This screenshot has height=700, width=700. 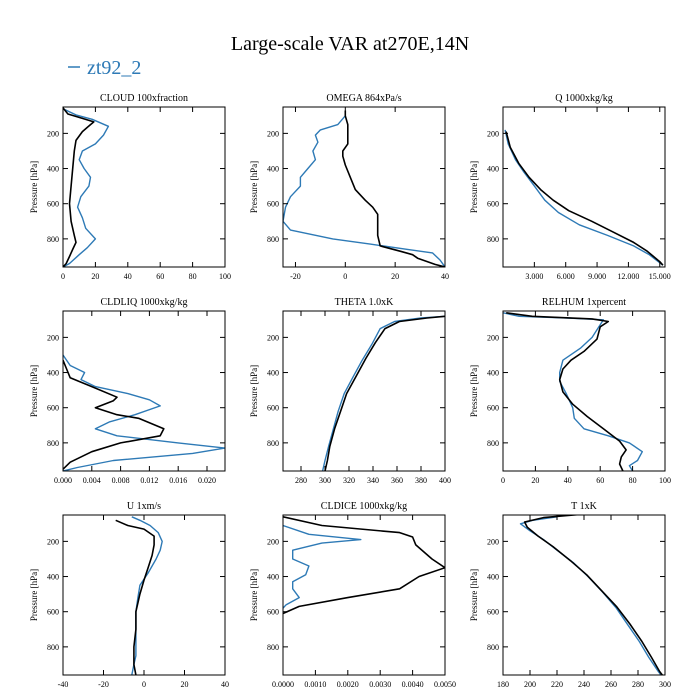 I want to click on panel-title: RELHUM 1xpercent, so click(x=584, y=302).